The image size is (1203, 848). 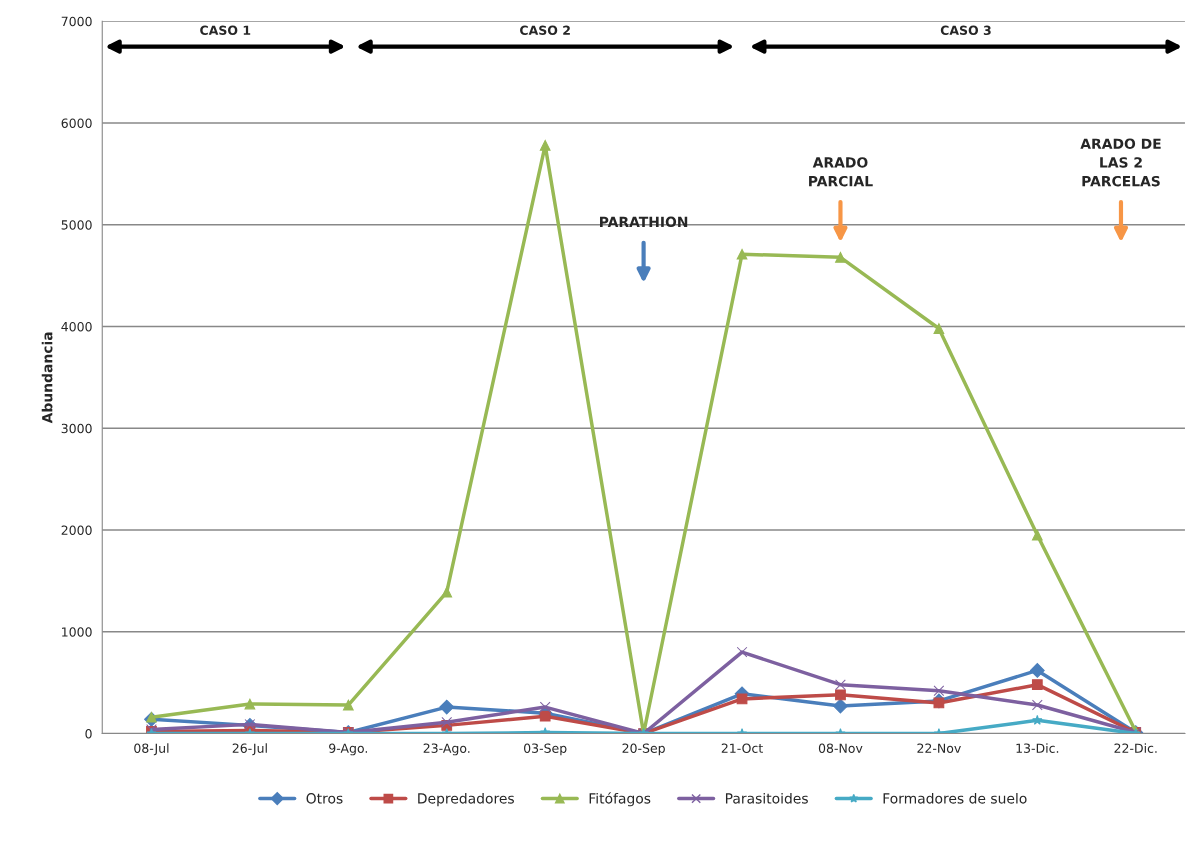 I want to click on legend-label: Parasitoides, so click(x=766, y=798).